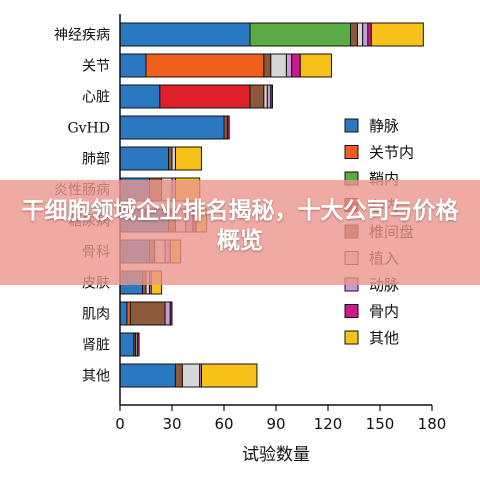 The height and width of the screenshot is (480, 480). I want to click on category-label: 神经疾病, so click(82, 36).